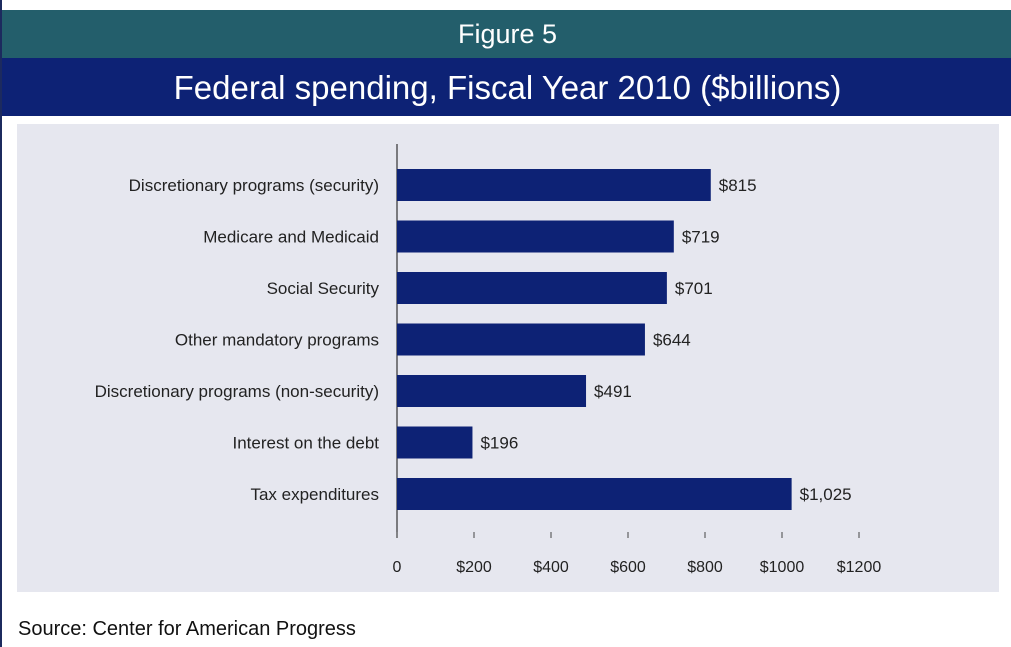  I want to click on figure-label: Figure 5, so click(506, 34).